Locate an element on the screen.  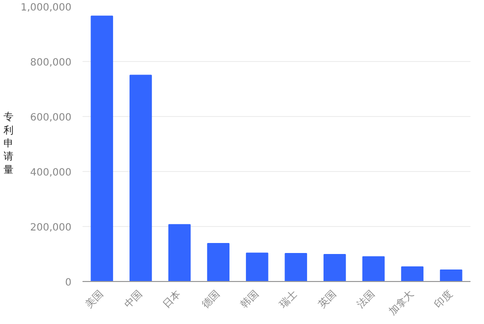
y-tick-label: 200,000 is located at coordinates (51, 228).